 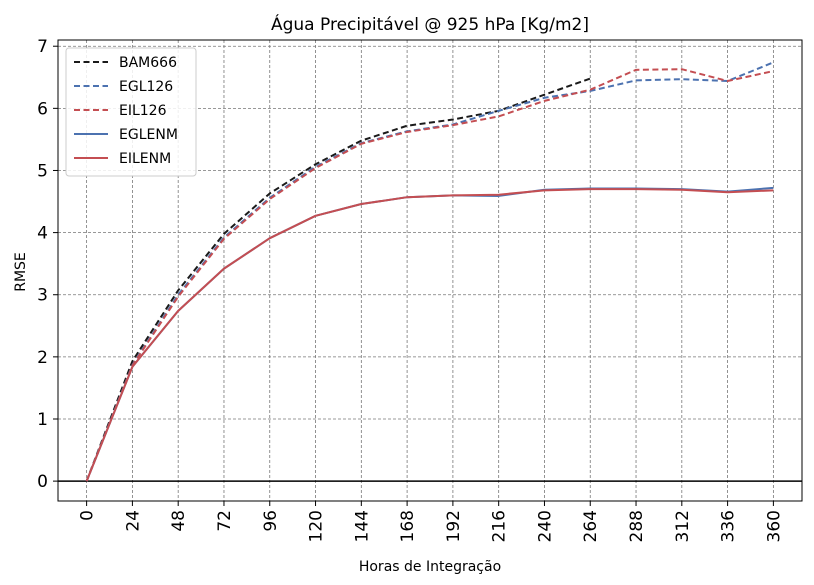 I want to click on x-tick-label: 0, so click(x=88, y=515).